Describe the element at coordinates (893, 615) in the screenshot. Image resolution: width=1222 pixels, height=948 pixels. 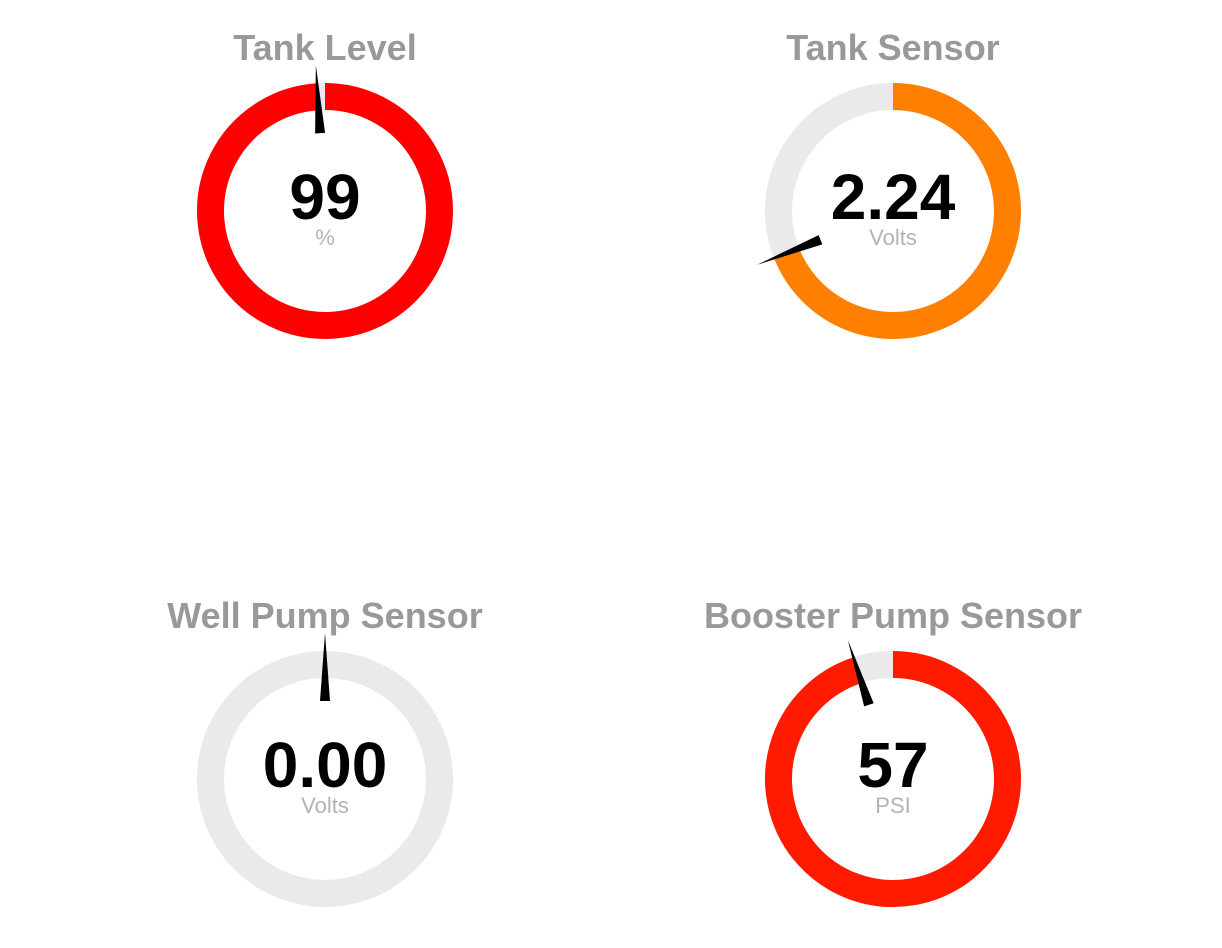
I see `gauge-title: Booster Pump Sensor` at that location.